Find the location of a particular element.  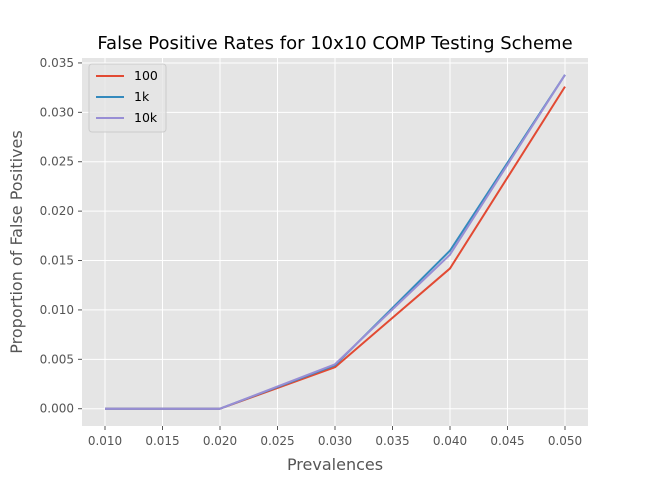

y-tick-label: 0.020 is located at coordinates (57, 211).